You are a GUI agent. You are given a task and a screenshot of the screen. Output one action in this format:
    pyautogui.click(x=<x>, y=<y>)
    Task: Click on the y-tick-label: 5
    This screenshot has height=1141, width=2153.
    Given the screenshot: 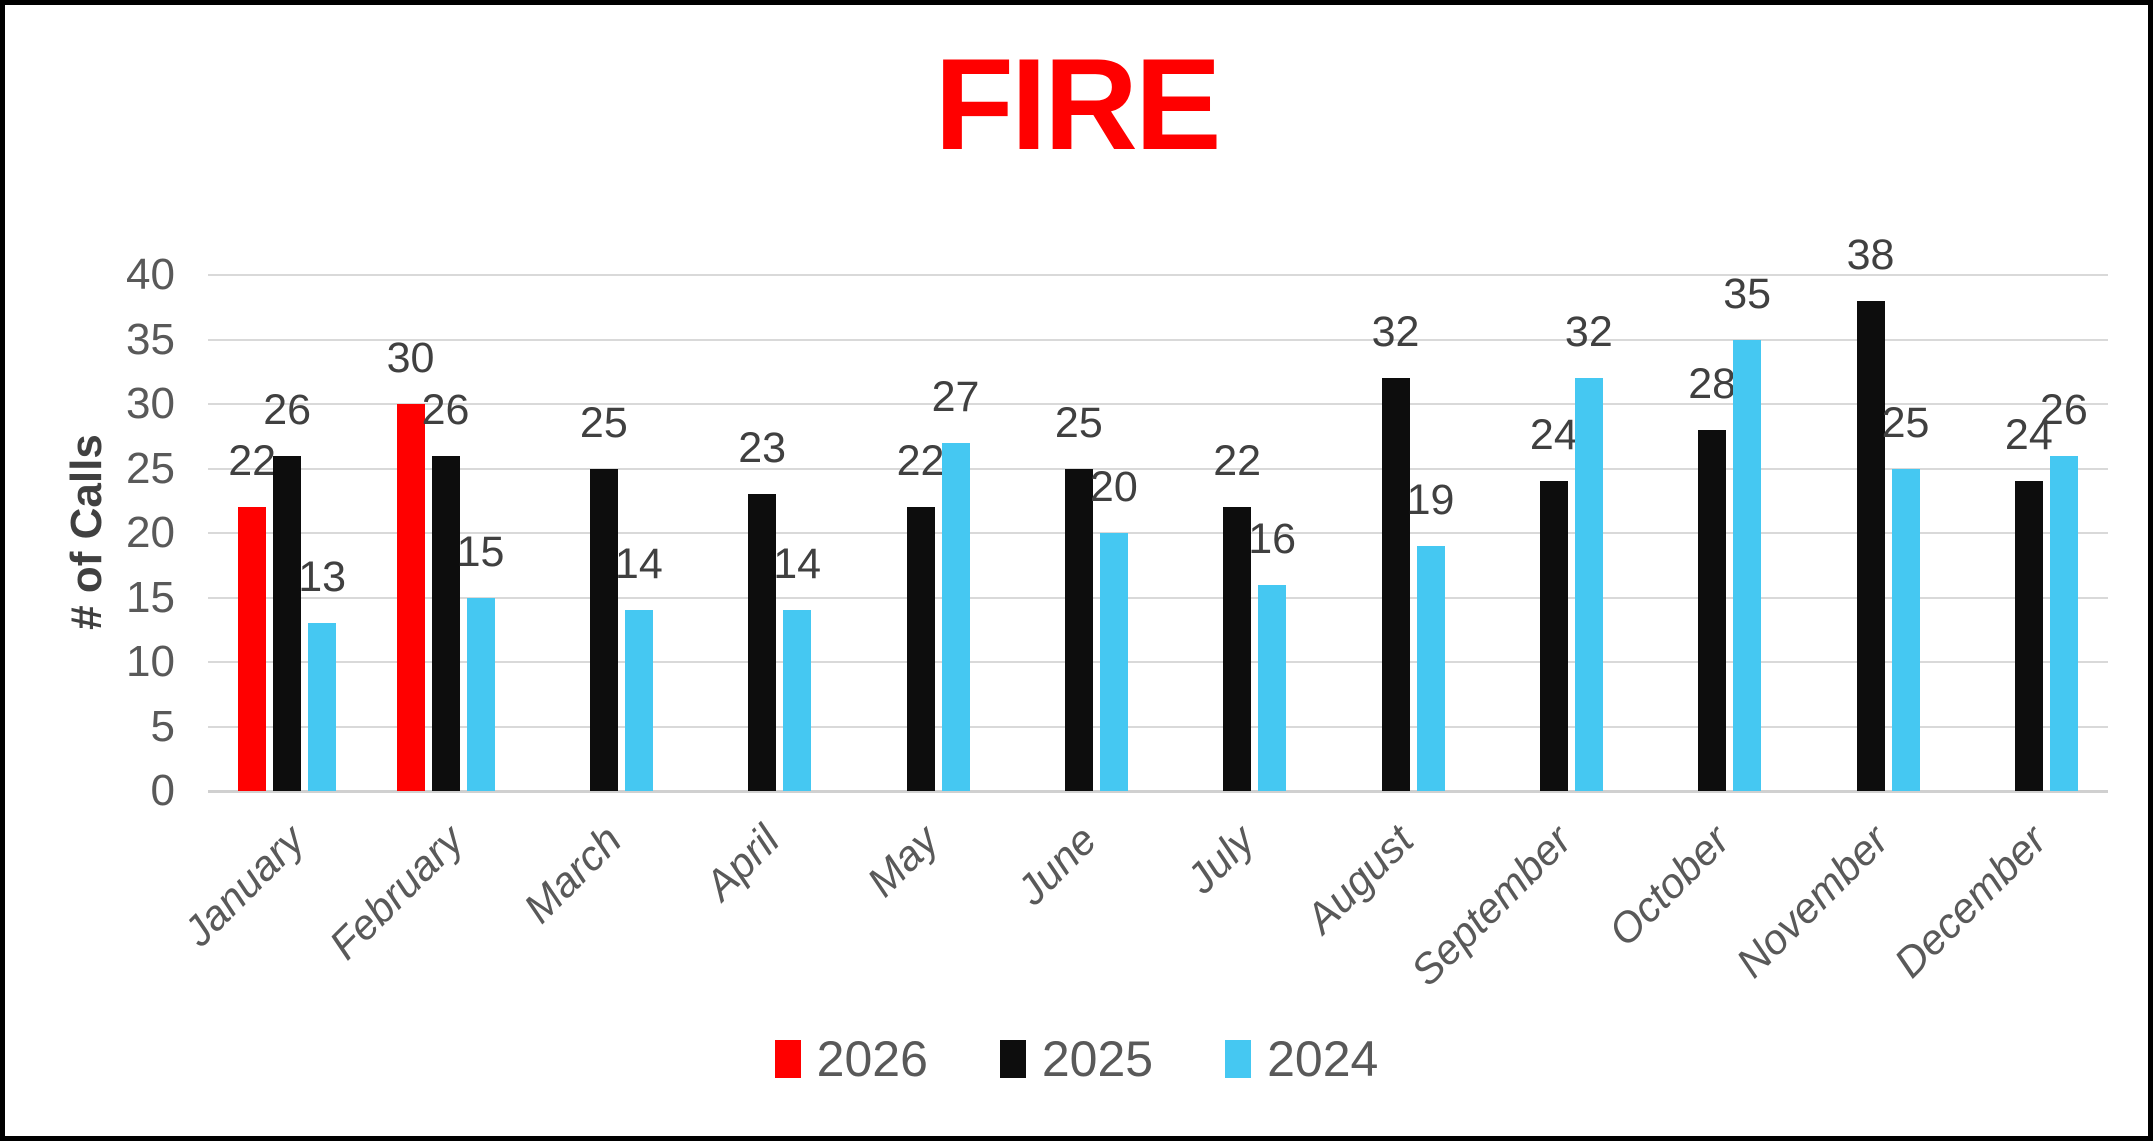 What is the action you would take?
    pyautogui.click(x=162, y=726)
    